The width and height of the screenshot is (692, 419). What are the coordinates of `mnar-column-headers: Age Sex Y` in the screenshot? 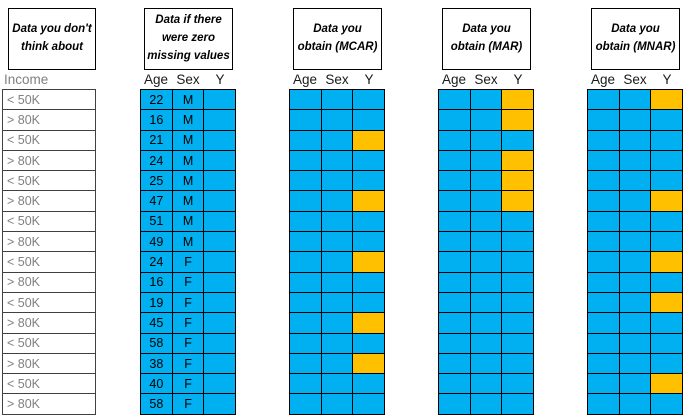 It's located at (635, 80).